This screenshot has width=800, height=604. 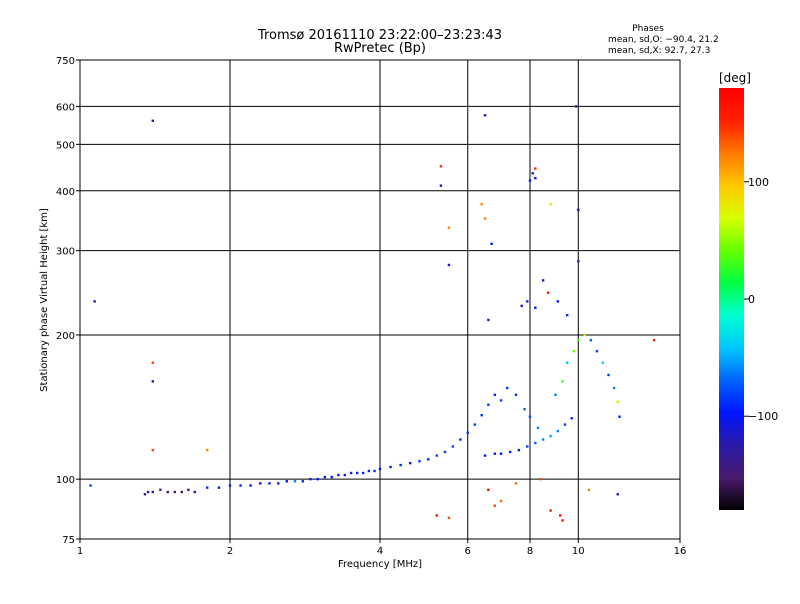 What do you see at coordinates (65, 336) in the screenshot?
I see `y-tick-label: 200` at bounding box center [65, 336].